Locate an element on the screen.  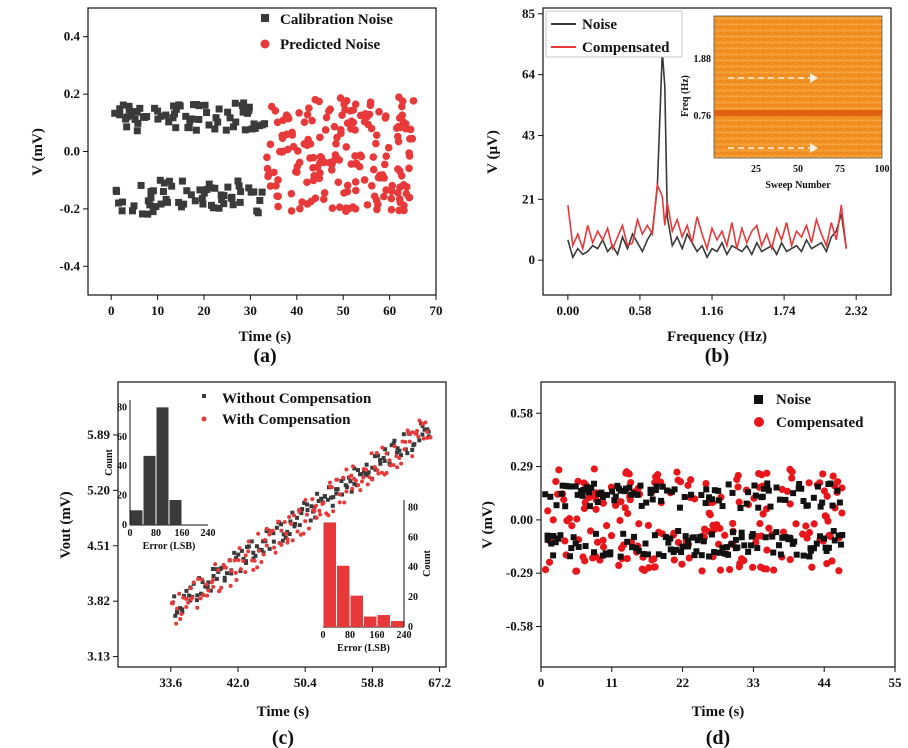
panel-c-ytick-label-4: 5.89 is located at coordinates (98, 434).